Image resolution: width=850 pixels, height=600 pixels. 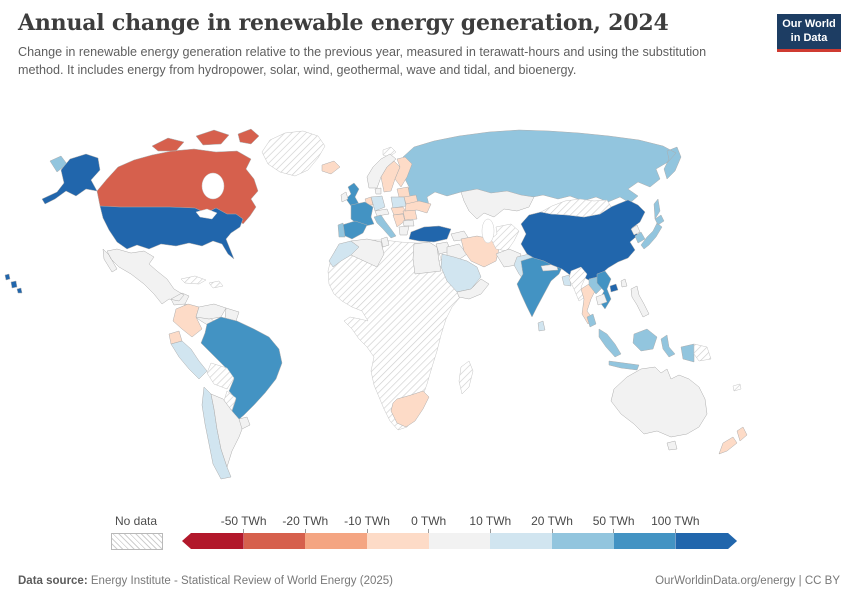 What do you see at coordinates (659, 408) in the screenshot?
I see `country-australia: Australia: 0 to 10 TWh` at bounding box center [659, 408].